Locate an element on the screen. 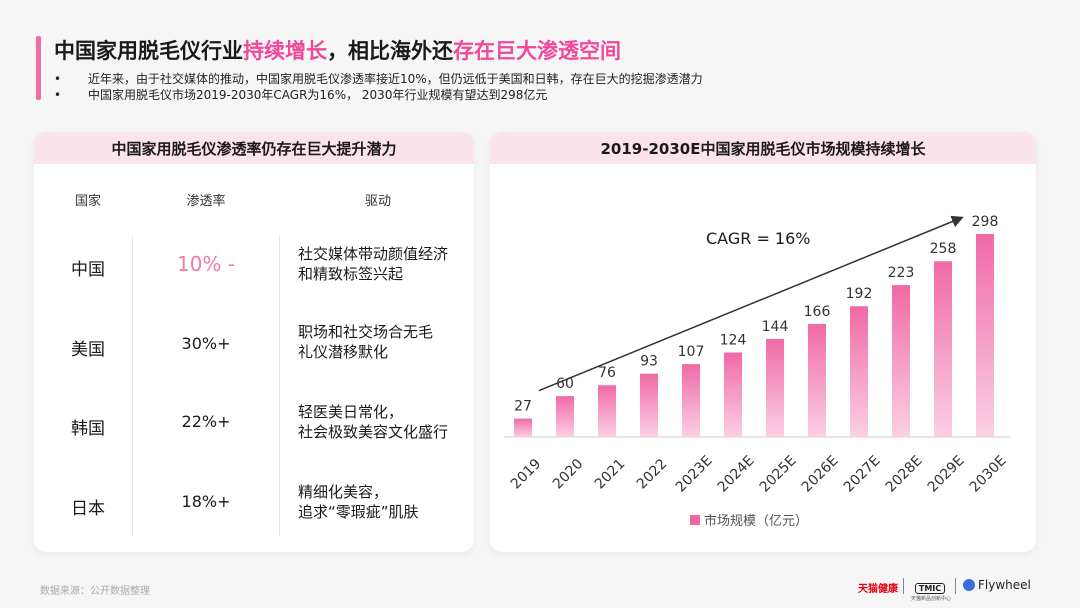 The image size is (1080, 608). trend-arrow is located at coordinates (751, 303).